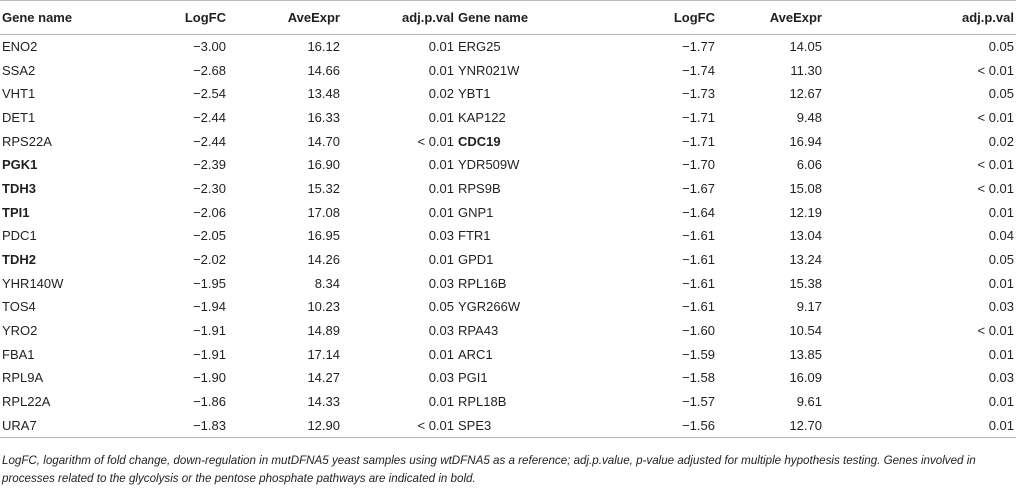  Describe the element at coordinates (19, 260) in the screenshot. I see `gene-name-cell: TDH2` at that location.